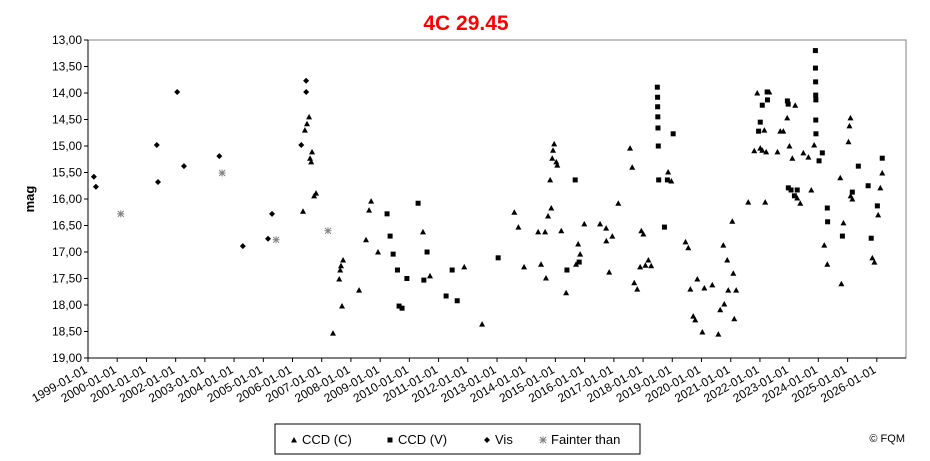 The width and height of the screenshot is (930, 461). What do you see at coordinates (67, 252) in the screenshot?
I see `y-tick-label: 17,00` at bounding box center [67, 252].